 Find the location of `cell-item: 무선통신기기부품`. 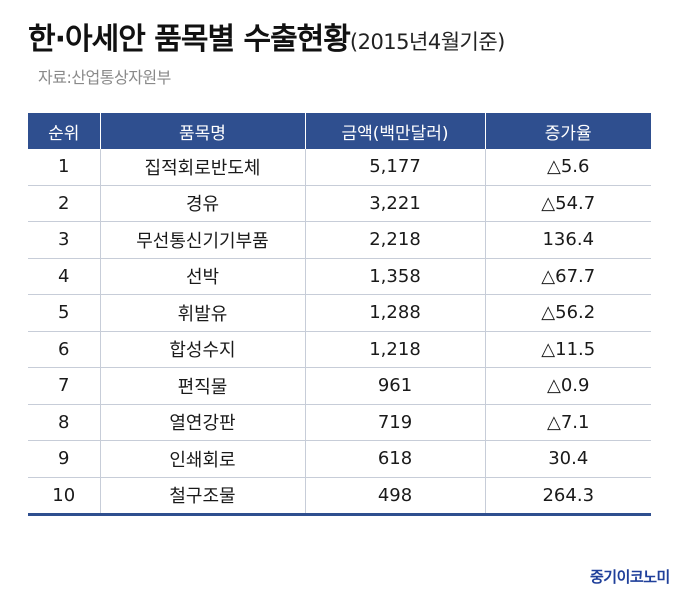

cell-item: 무선통신기기부품 is located at coordinates (203, 240).